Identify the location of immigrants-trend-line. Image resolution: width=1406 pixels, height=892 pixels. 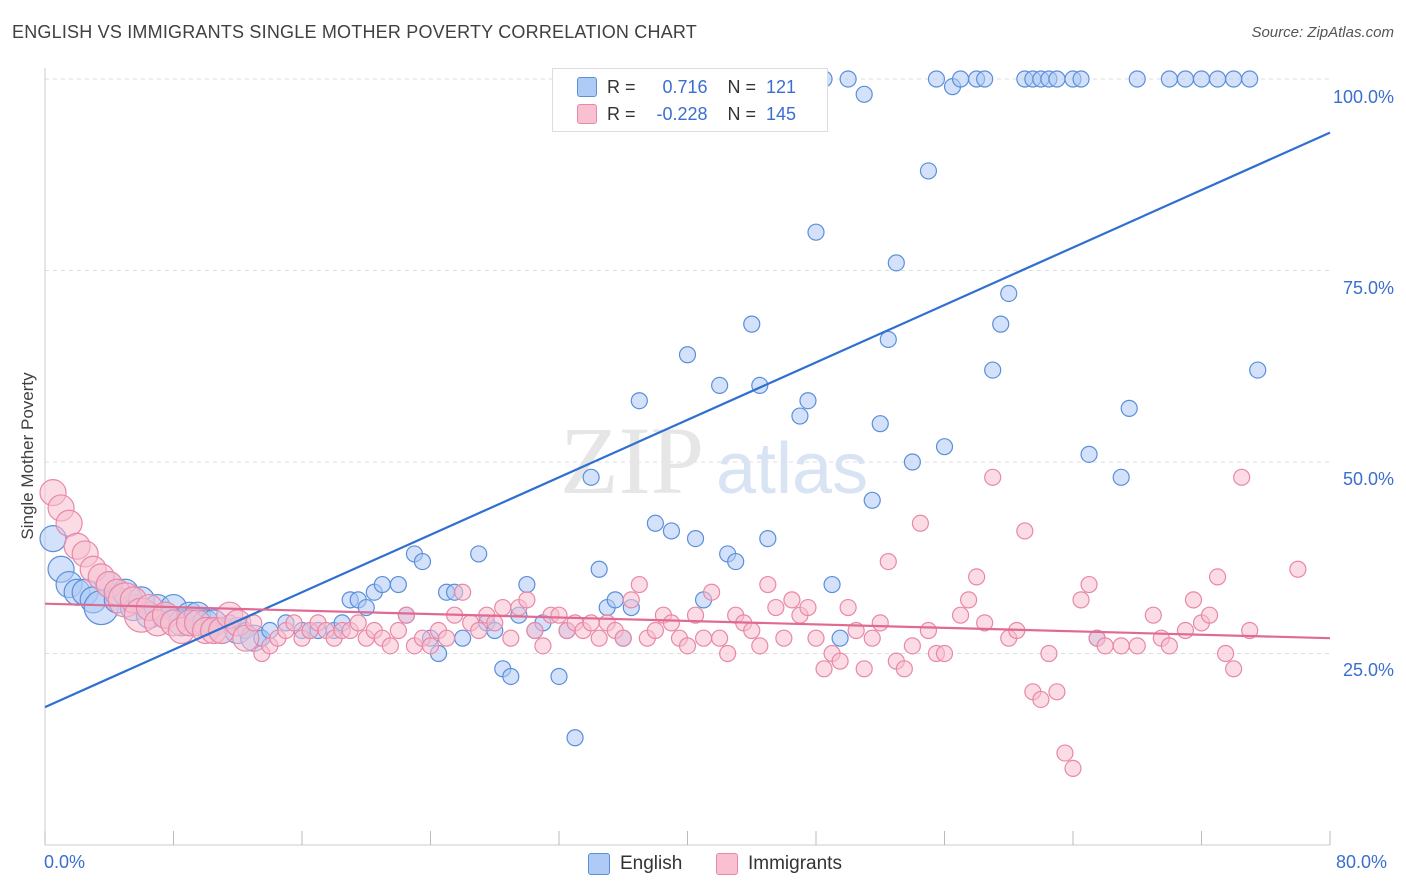
(687, 621).